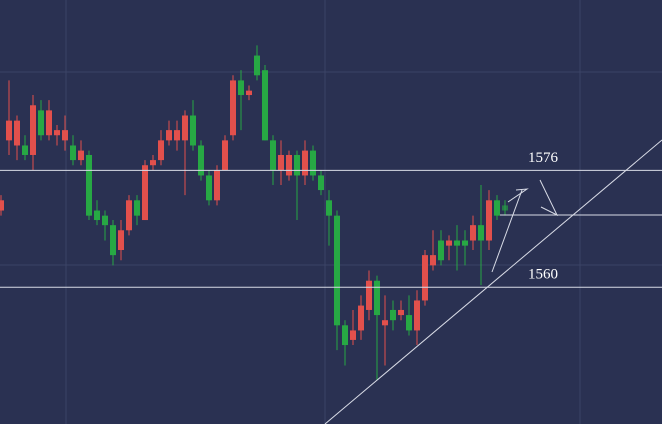 The image size is (662, 424). I want to click on level-label: 1560, so click(543, 275).